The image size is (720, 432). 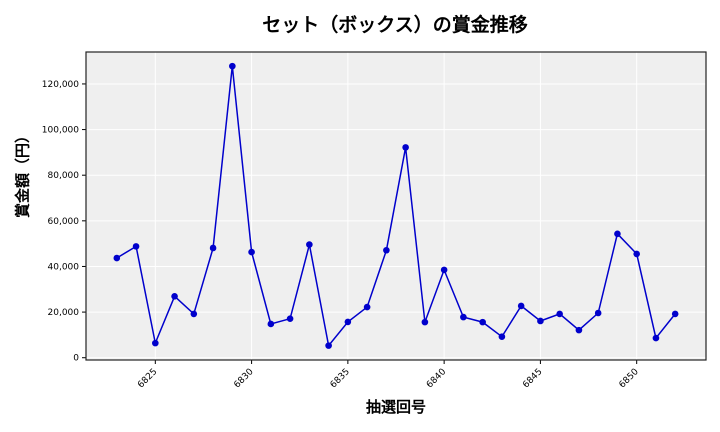 What do you see at coordinates (436, 378) in the screenshot?
I see `x-tick-label: 6840` at bounding box center [436, 378].